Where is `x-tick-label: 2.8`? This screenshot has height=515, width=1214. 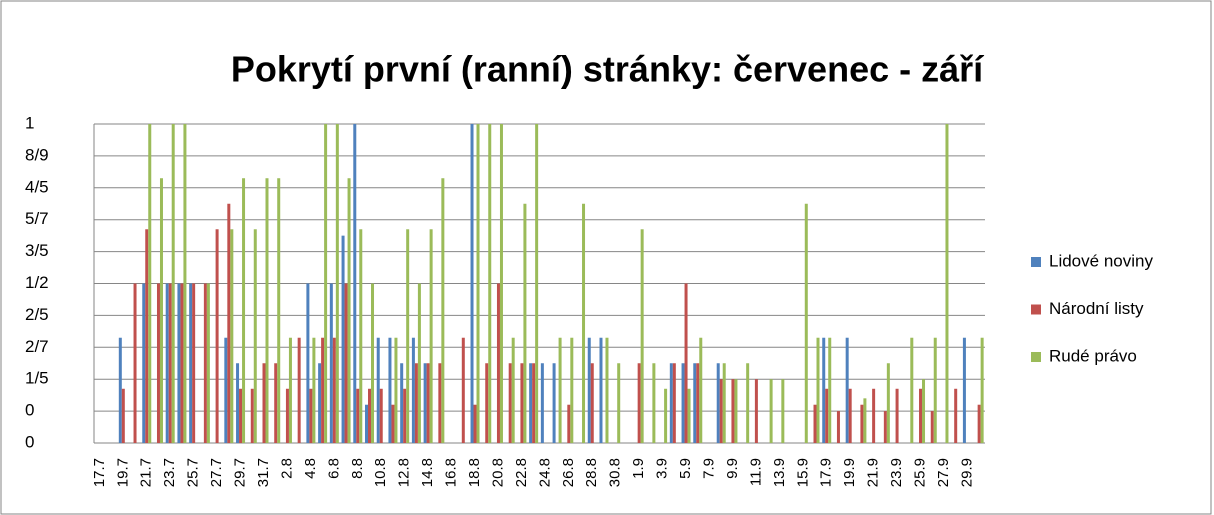
x-tick-label: 2.8 is located at coordinates (286, 468).